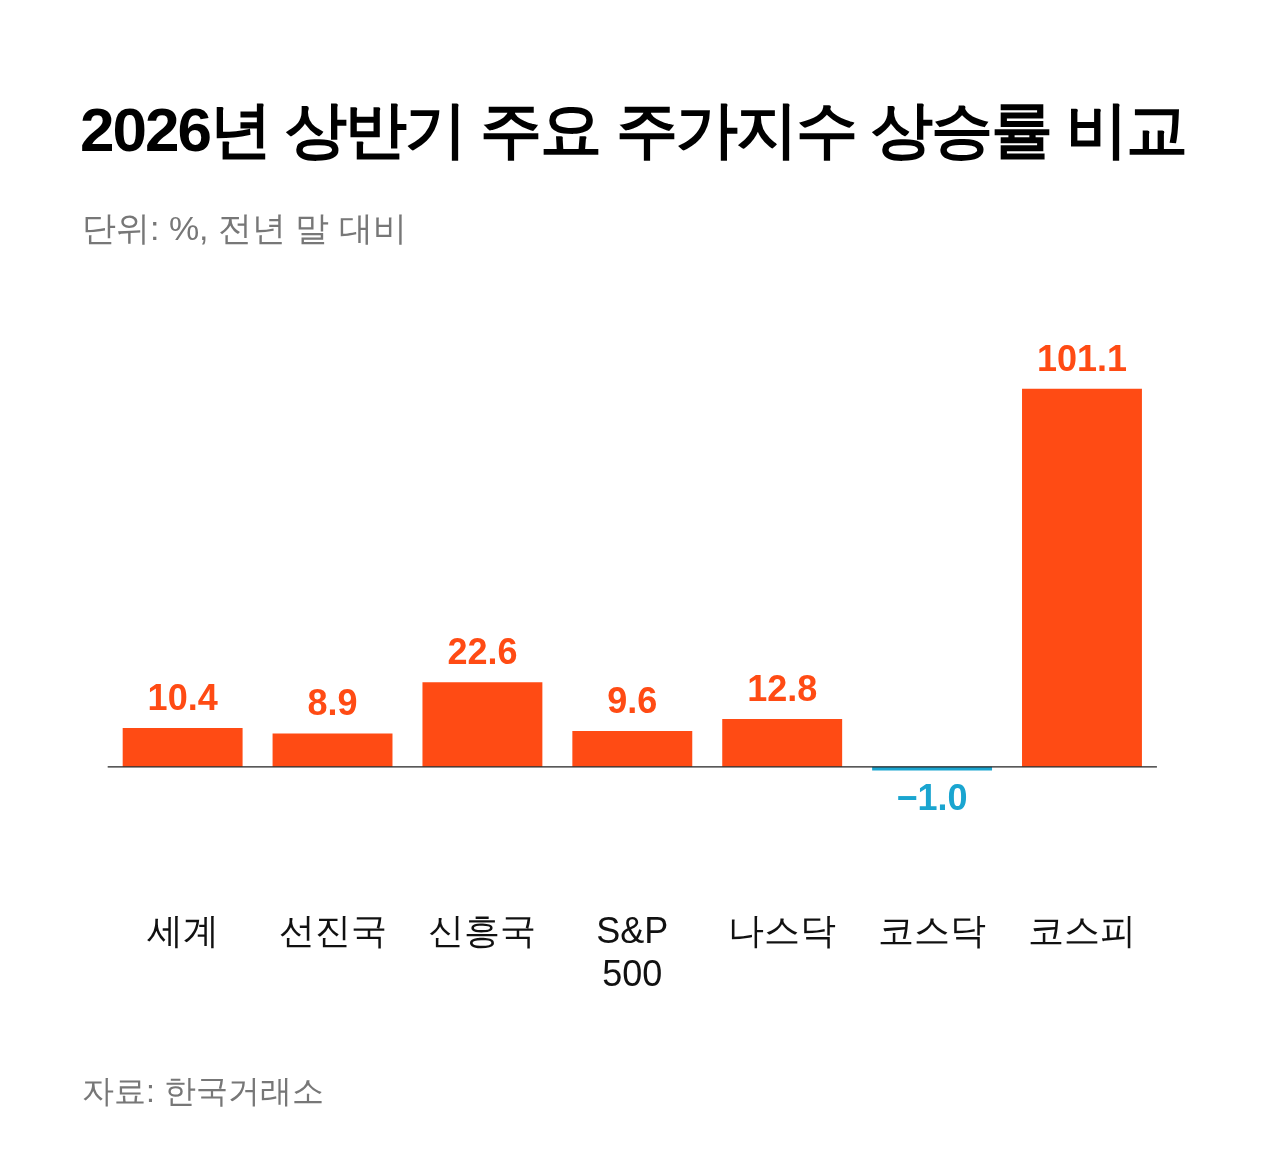 The height and width of the screenshot is (1165, 1280). Describe the element at coordinates (632, 952) in the screenshot. I see `x-tick-label: S&P 500` at that location.